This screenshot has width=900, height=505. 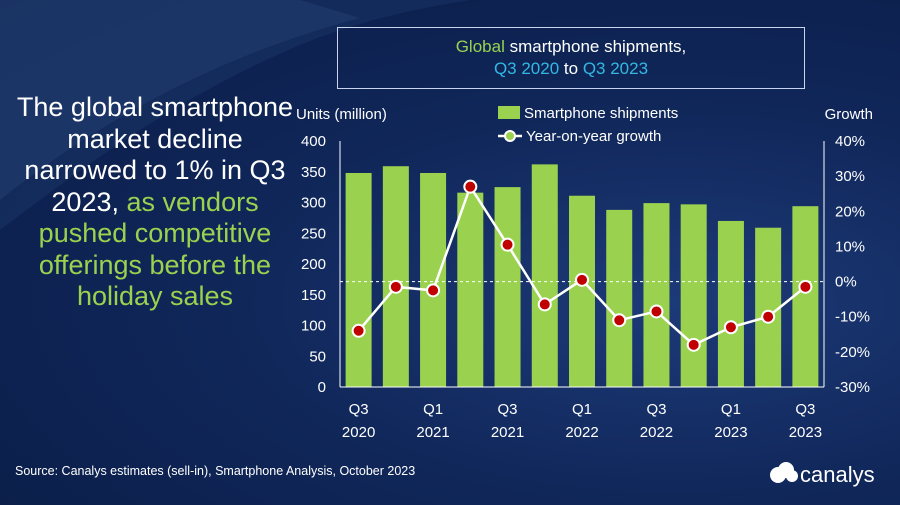 I want to click on y-tick-400: 400, so click(x=313, y=141).